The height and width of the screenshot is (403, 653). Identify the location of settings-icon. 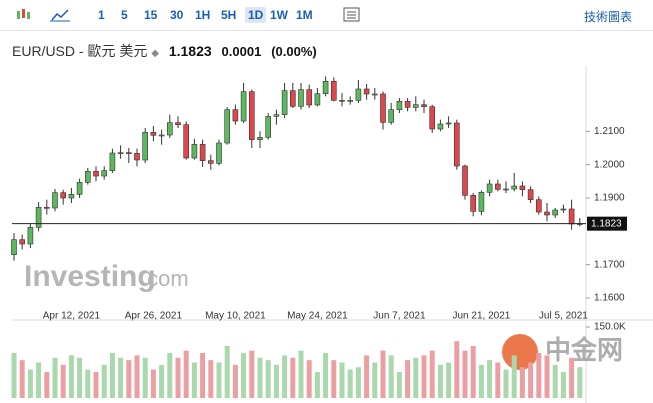
(352, 15).